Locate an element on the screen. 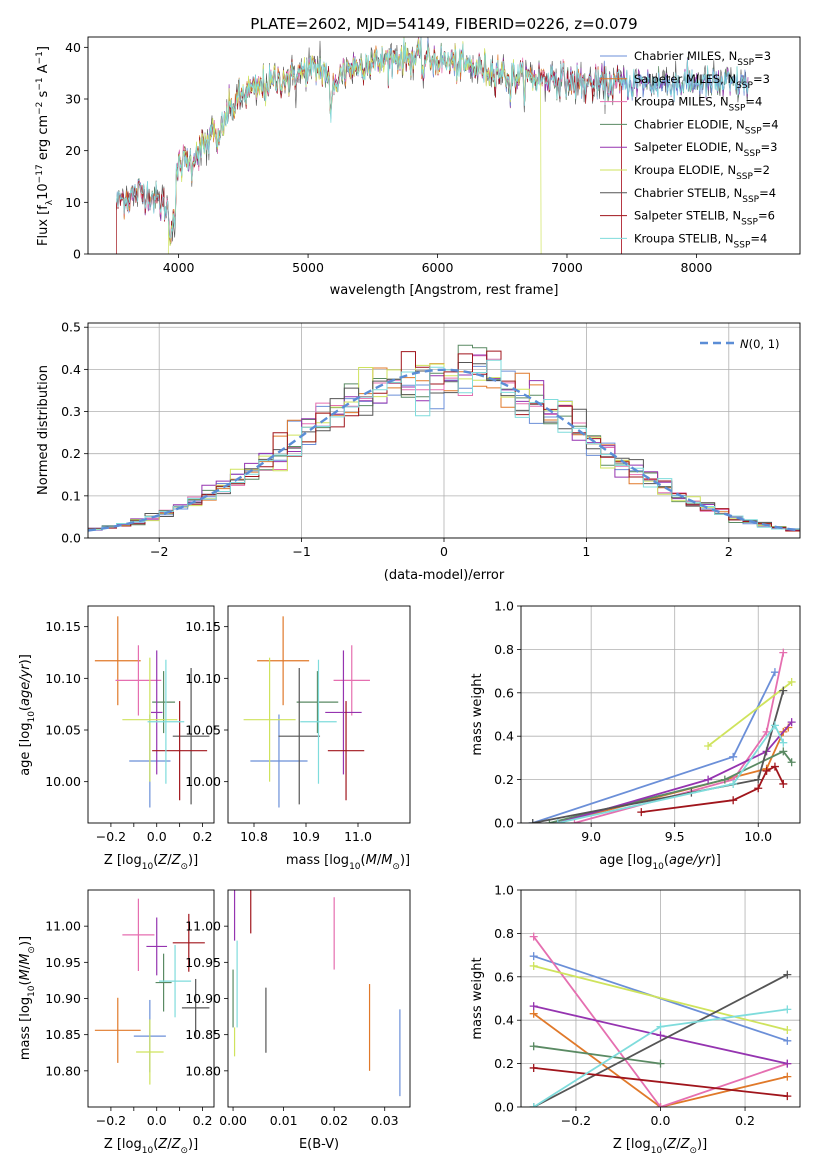 The image size is (819, 1170). plot-area-weight_vs_Z is located at coordinates (660, 998).